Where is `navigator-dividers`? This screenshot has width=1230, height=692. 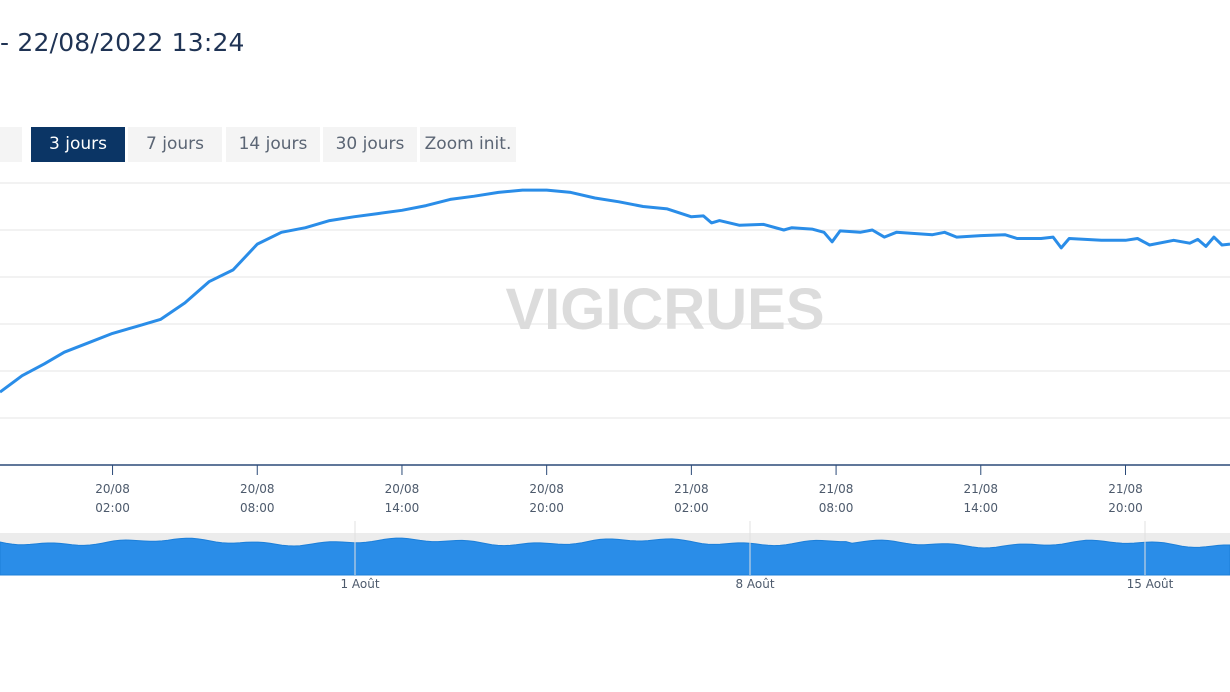 navigator-dividers is located at coordinates (750, 548).